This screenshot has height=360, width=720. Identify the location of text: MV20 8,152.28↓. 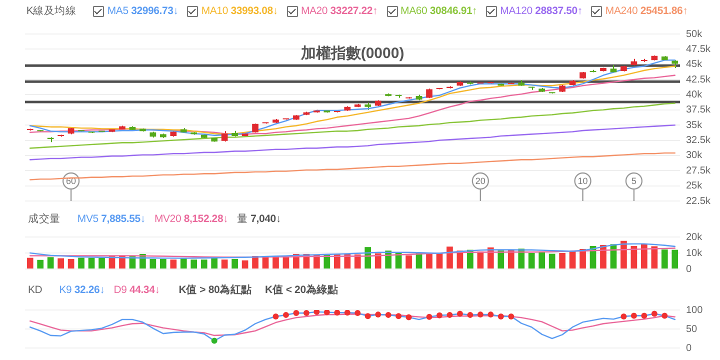
(191, 219).